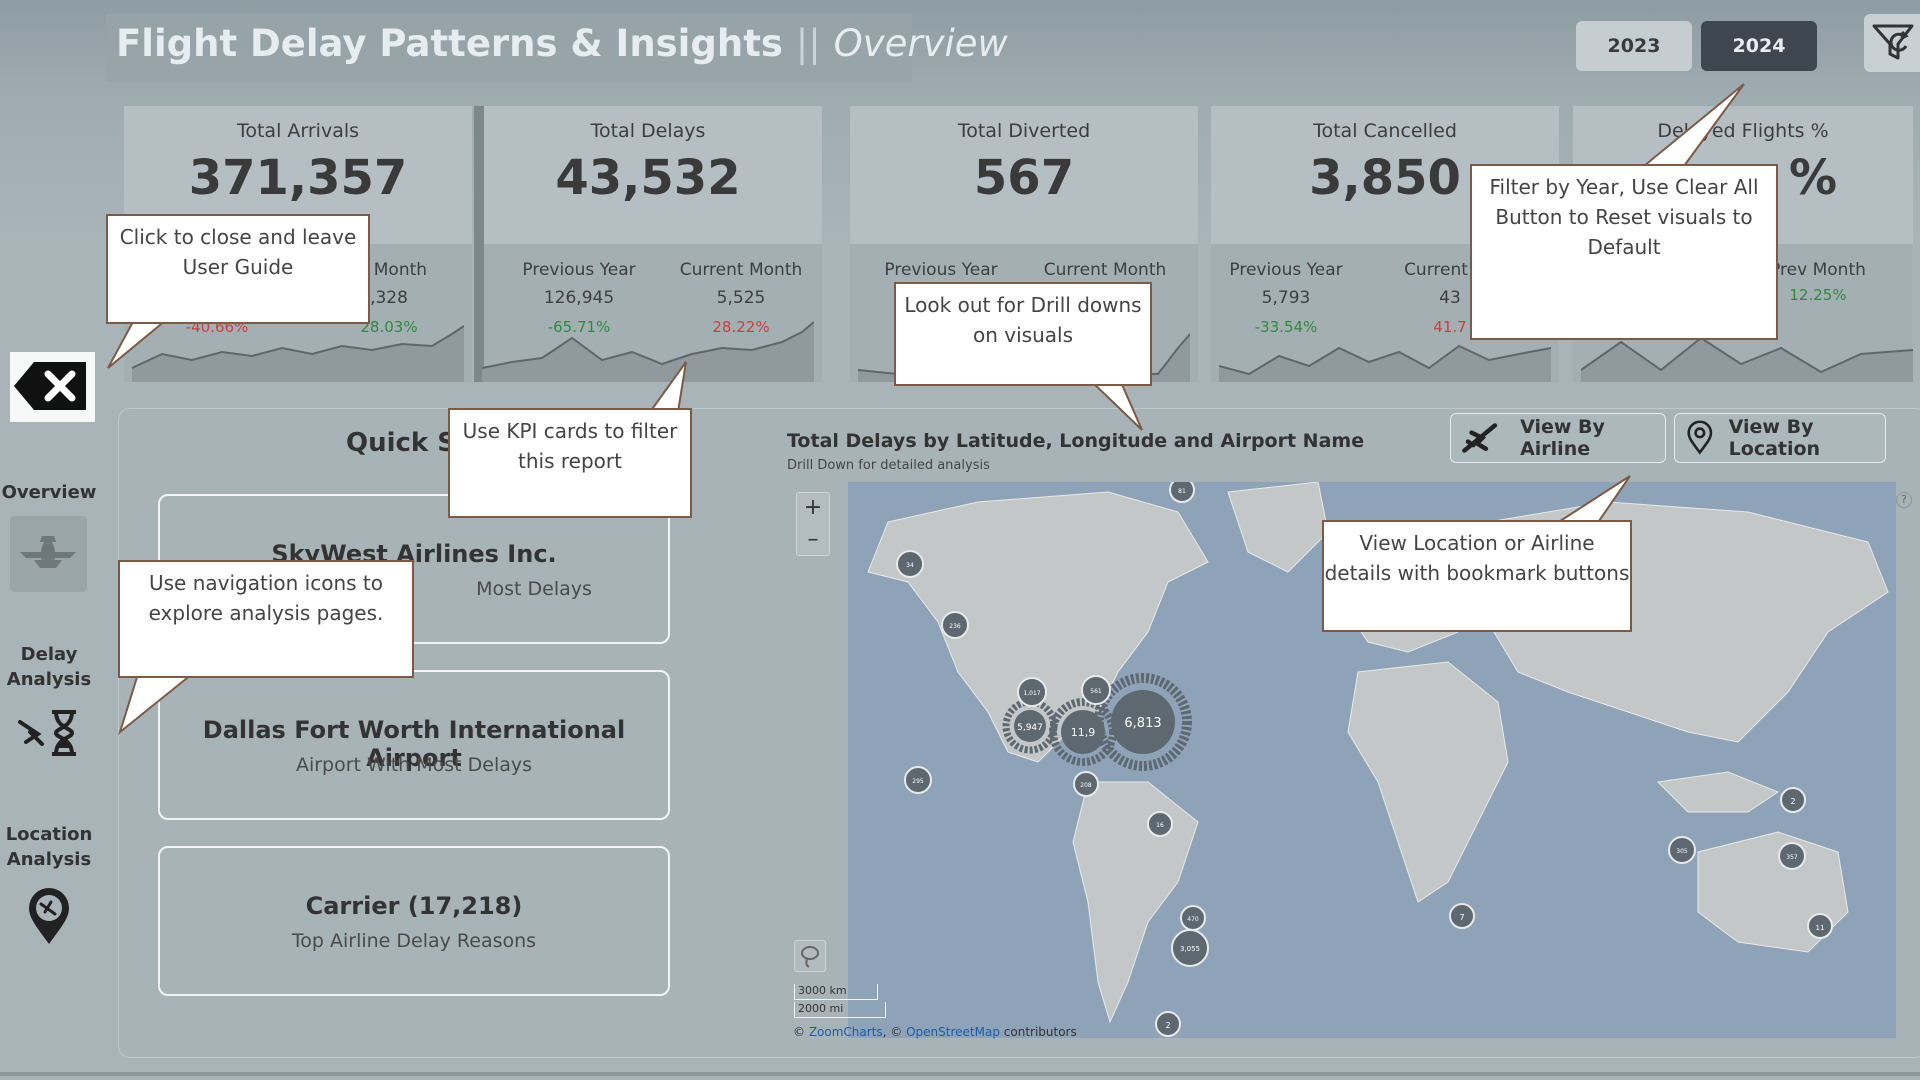  What do you see at coordinates (813, 539) in the screenshot?
I see `zoom-out-button: –` at bounding box center [813, 539].